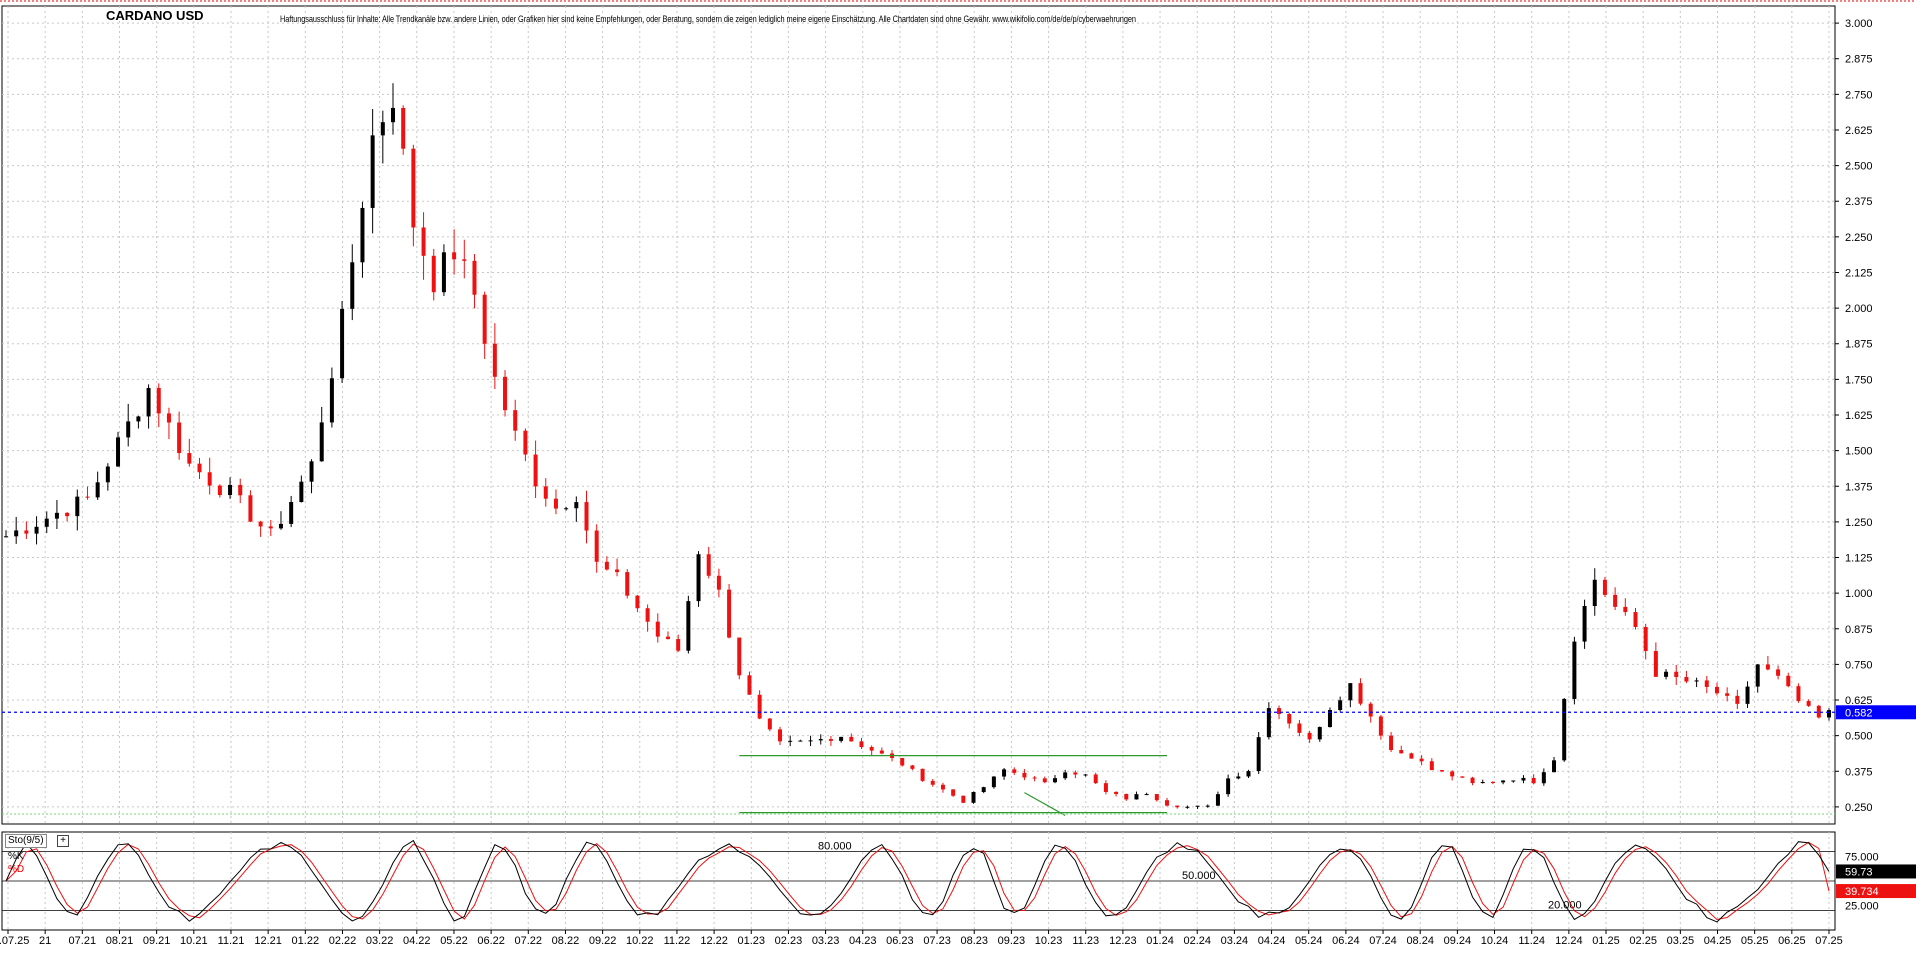 The height and width of the screenshot is (953, 1916). I want to click on x-tick-label: 05.24, so click(1309, 941).